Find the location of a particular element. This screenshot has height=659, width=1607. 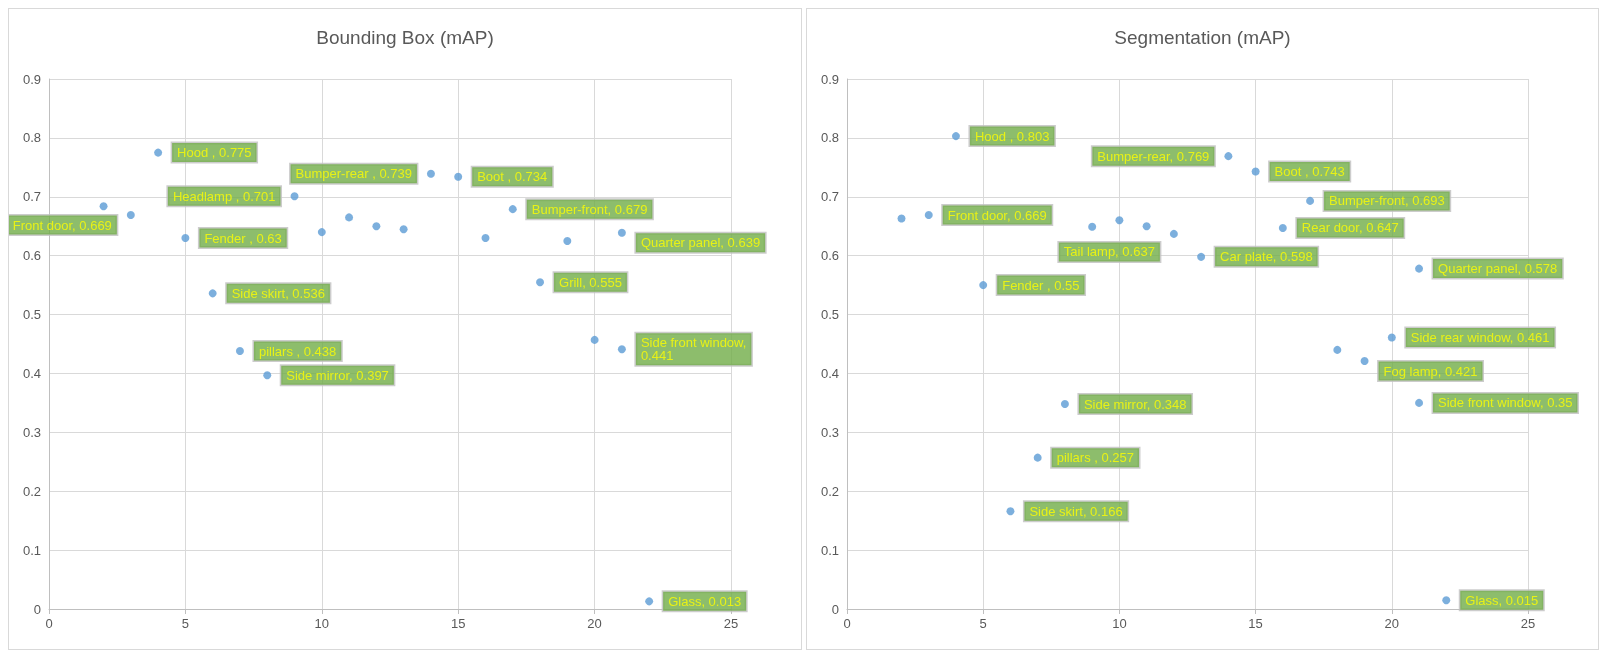

data-label: Bumper-rear, 0.769 is located at coordinates (1153, 156).